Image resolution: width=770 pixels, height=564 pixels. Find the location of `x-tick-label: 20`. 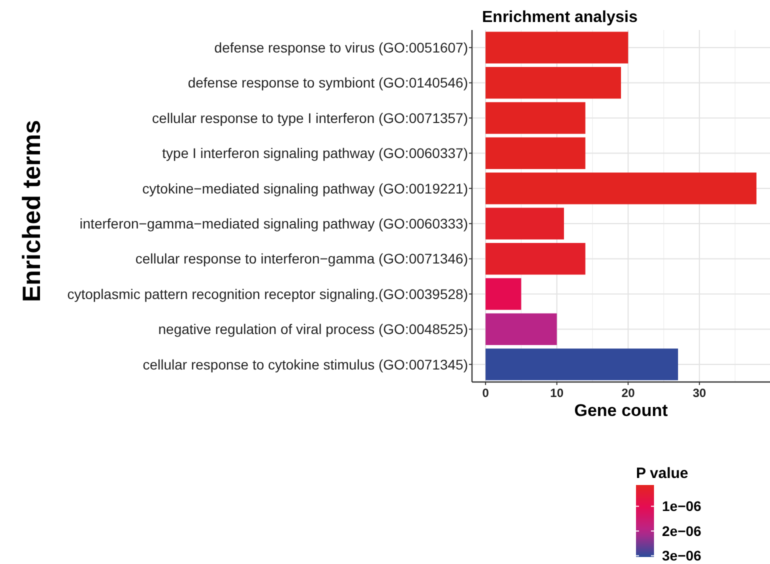

x-tick-label: 20 is located at coordinates (628, 393).